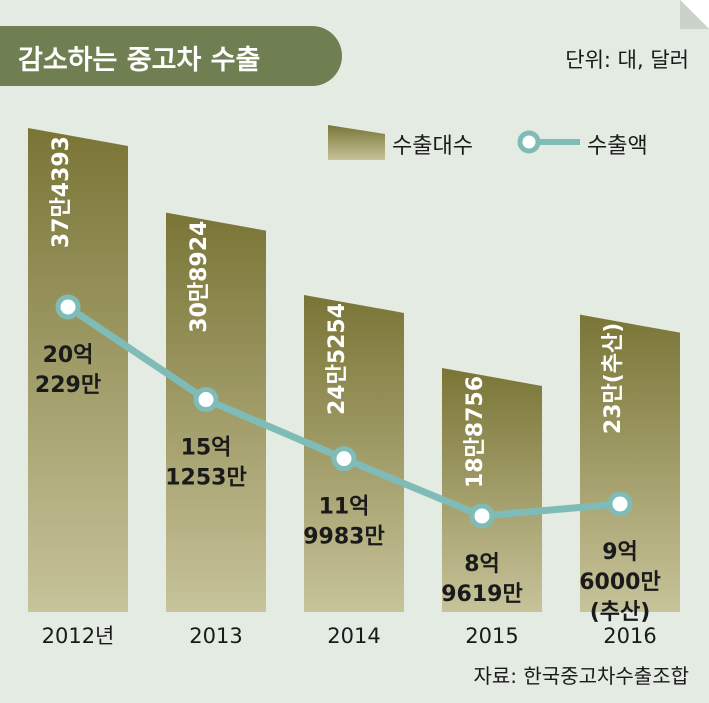 The height and width of the screenshot is (703, 709). Describe the element at coordinates (68, 355) in the screenshot. I see `point-label-0-0: 20억` at that location.